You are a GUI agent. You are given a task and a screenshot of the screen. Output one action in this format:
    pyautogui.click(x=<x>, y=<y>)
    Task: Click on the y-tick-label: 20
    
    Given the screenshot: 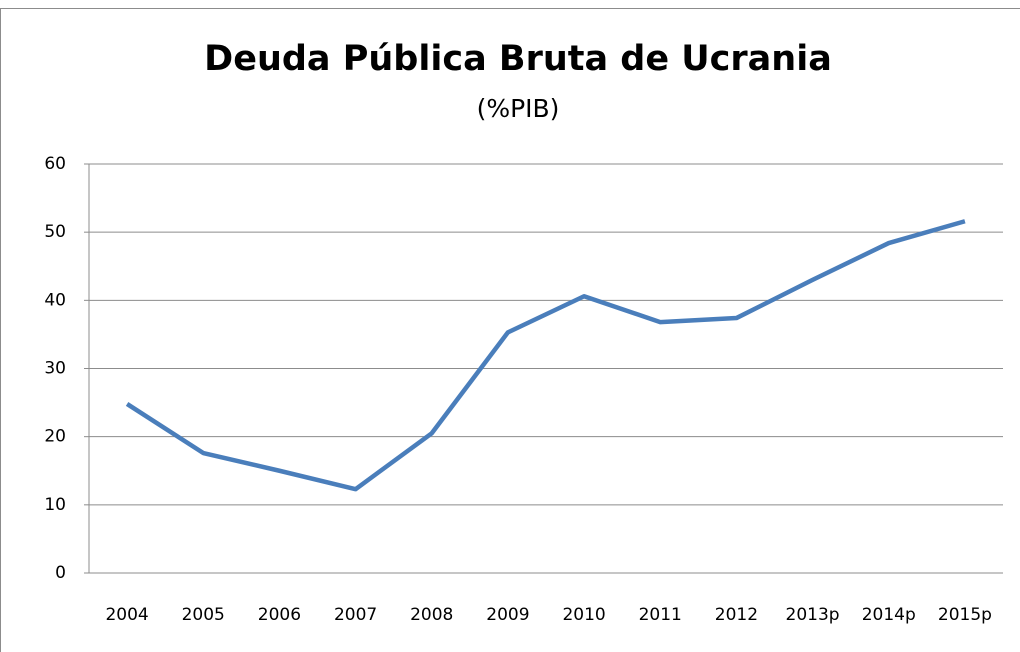 What is the action you would take?
    pyautogui.click(x=55, y=437)
    